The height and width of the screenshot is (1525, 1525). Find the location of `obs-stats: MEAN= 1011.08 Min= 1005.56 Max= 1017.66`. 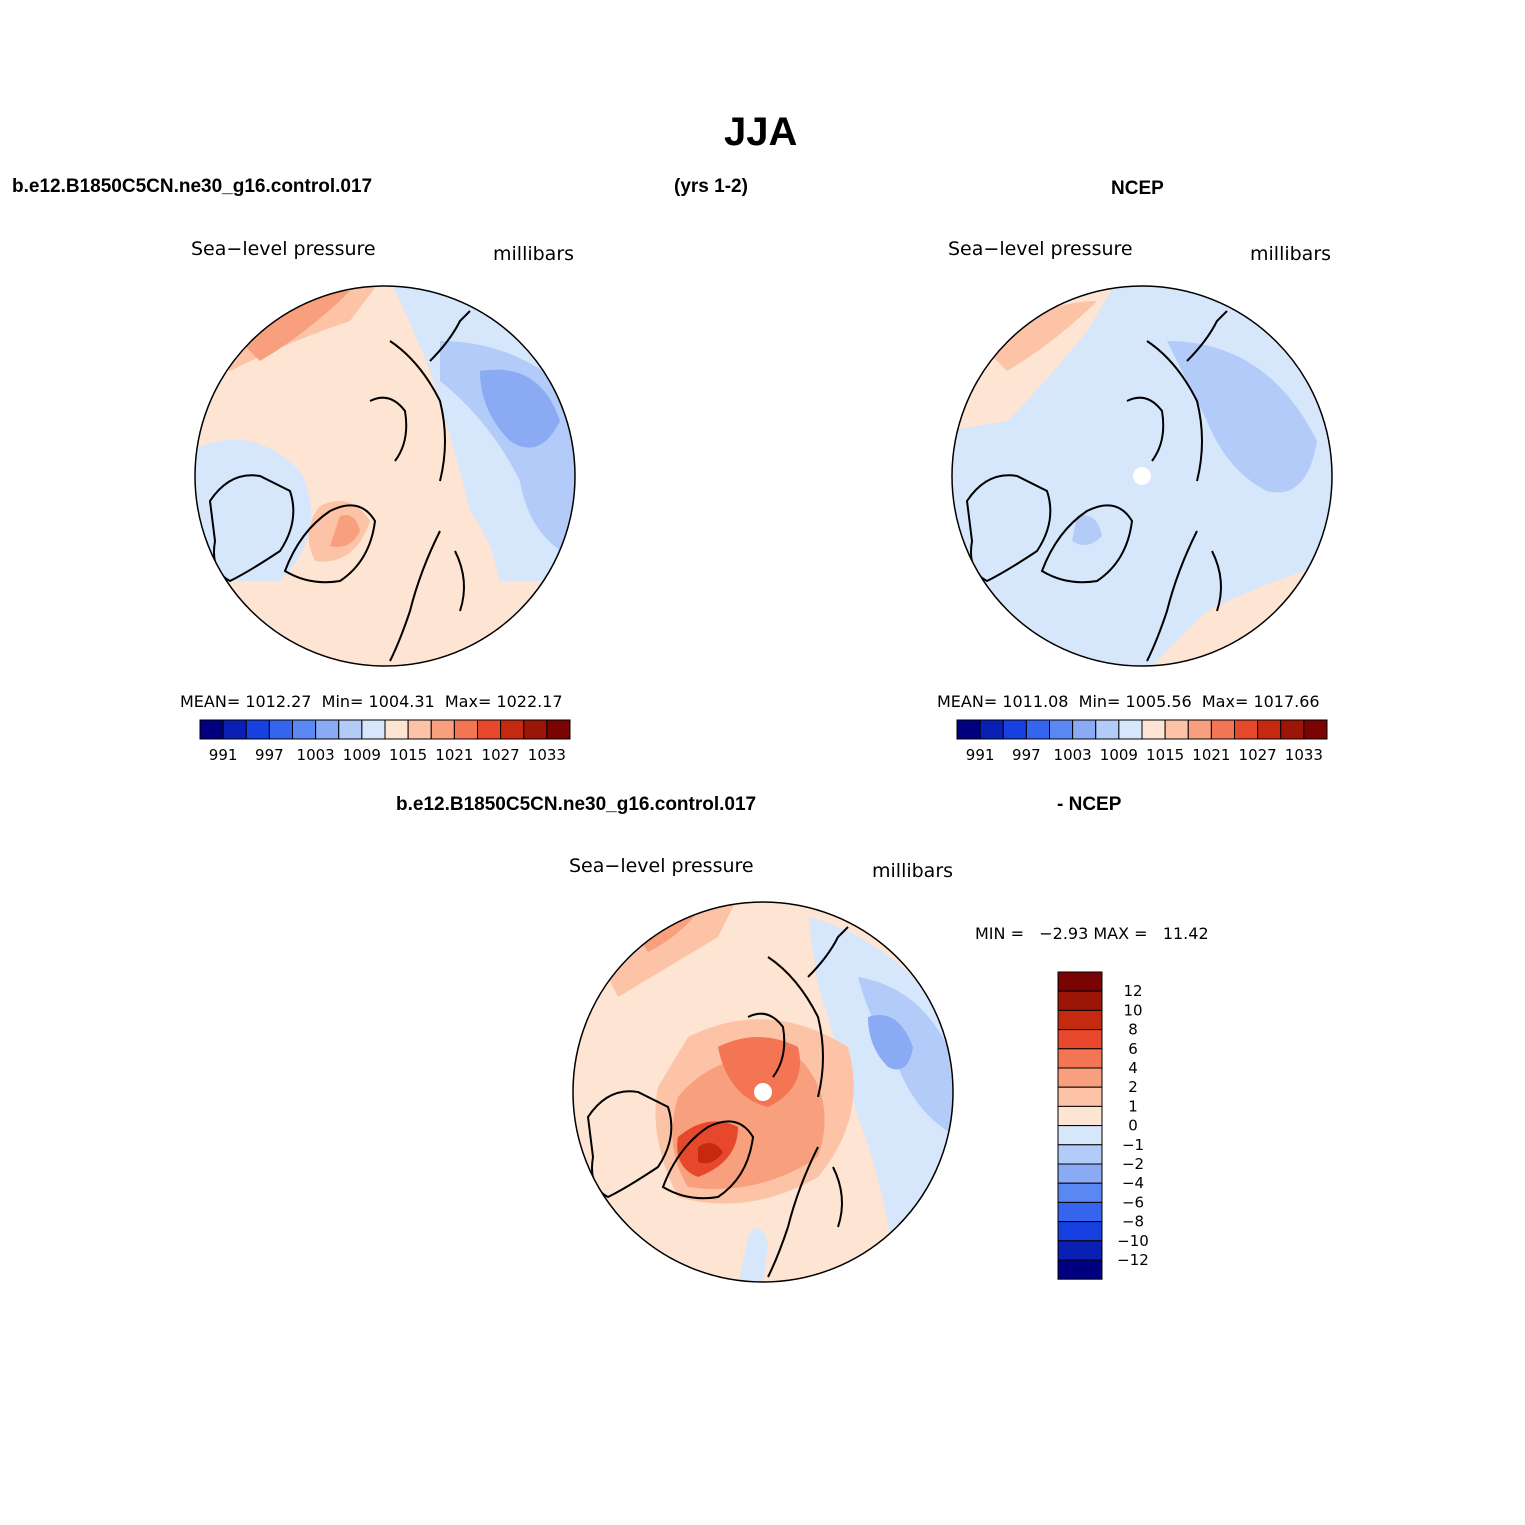

obs-stats: MEAN= 1011.08 Min= 1005.56 Max= 1017.66 is located at coordinates (1128, 701).